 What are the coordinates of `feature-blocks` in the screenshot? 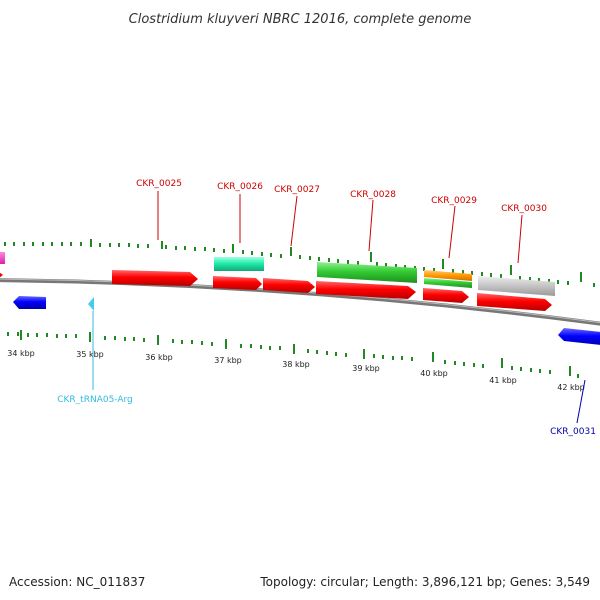 It's located at (277, 274).